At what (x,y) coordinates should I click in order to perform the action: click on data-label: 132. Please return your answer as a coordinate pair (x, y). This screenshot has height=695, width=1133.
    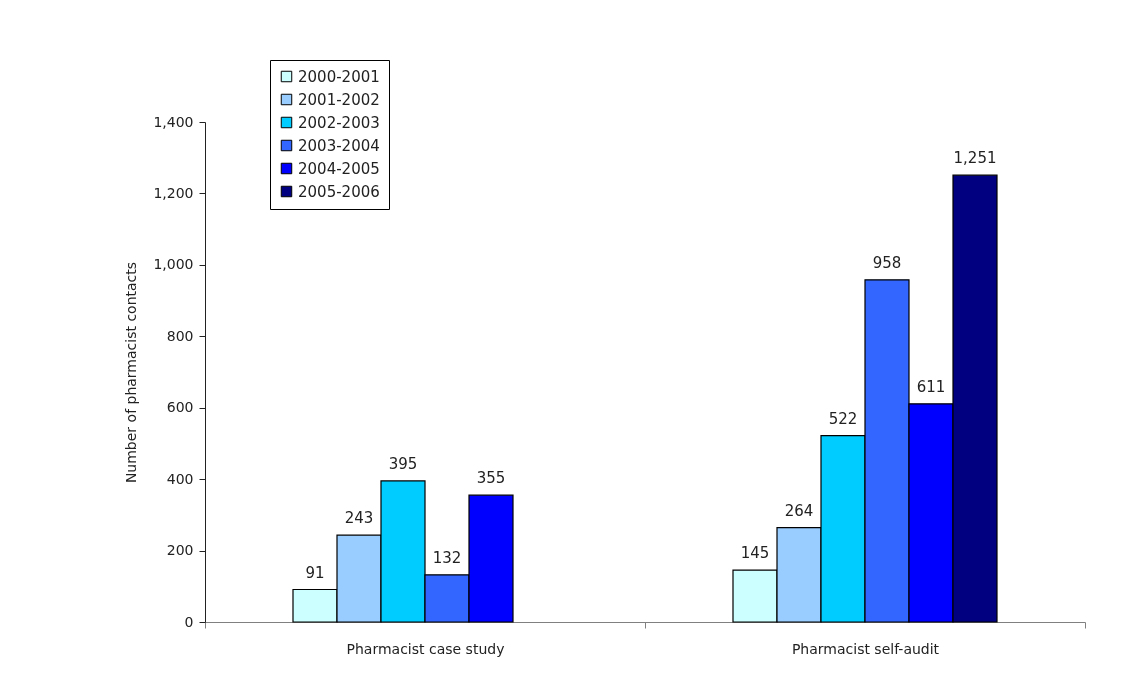
    Looking at the image, I should click on (447, 557).